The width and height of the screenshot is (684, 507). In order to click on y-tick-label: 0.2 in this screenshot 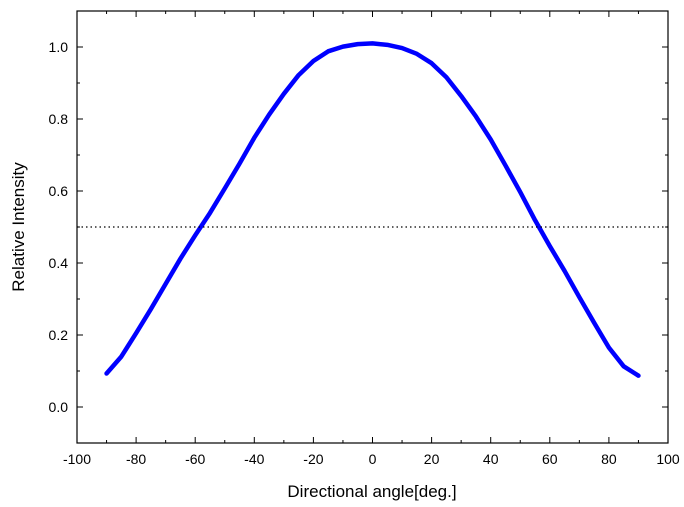, I will do `click(59, 335)`.